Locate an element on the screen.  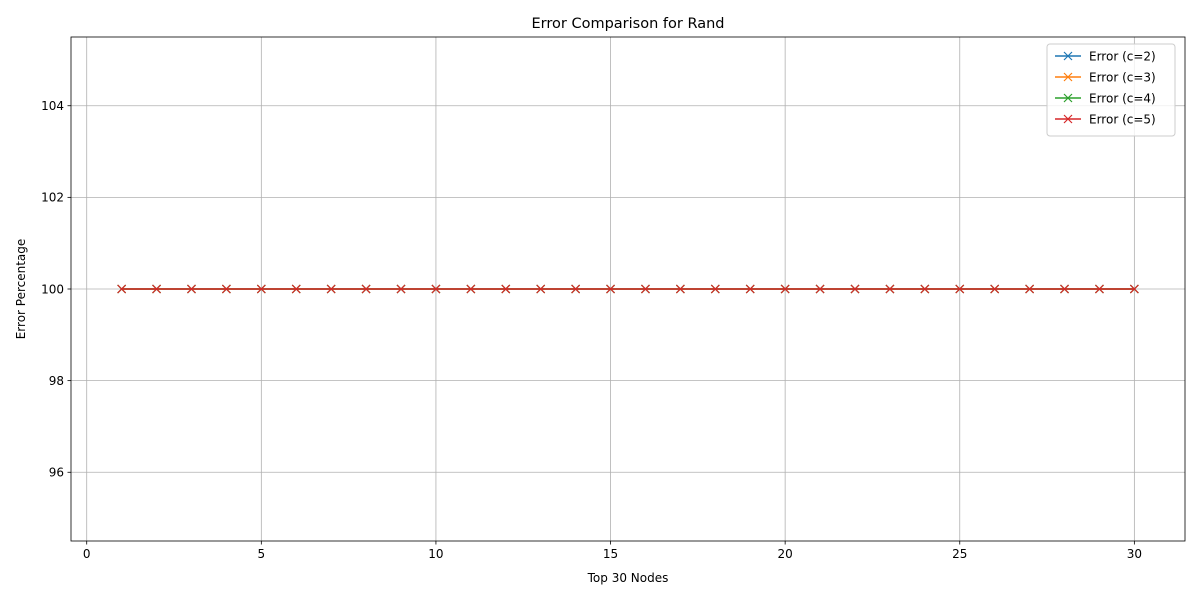
x-tick-label: 0 is located at coordinates (87, 554).